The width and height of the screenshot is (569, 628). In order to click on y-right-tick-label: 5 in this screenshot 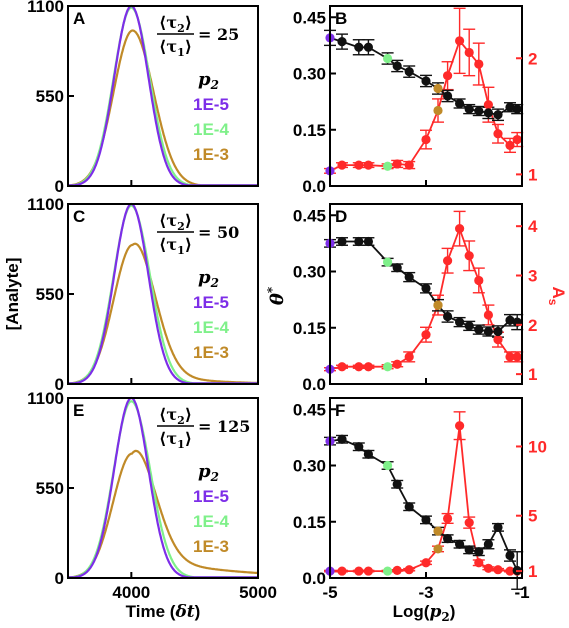, I will do `click(532, 516)`.